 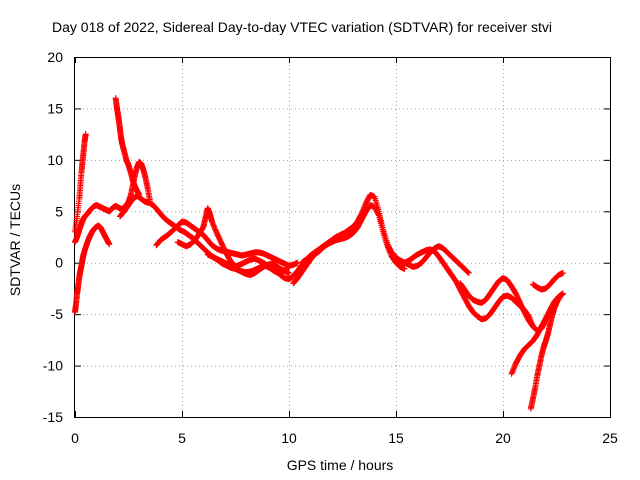 What do you see at coordinates (127, 146) in the screenshot?
I see `series-sat-d` at bounding box center [127, 146].